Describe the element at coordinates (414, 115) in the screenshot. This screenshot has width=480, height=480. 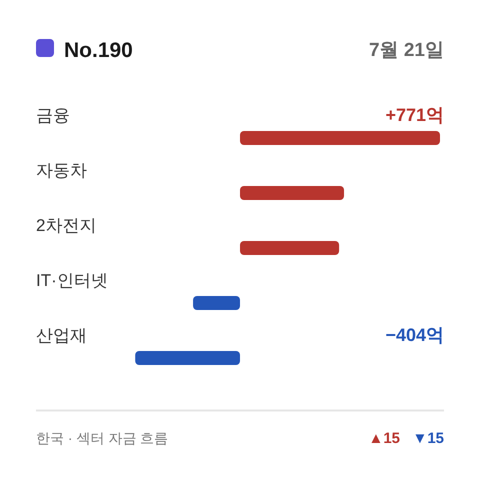
I see `data-label: +771억` at that location.